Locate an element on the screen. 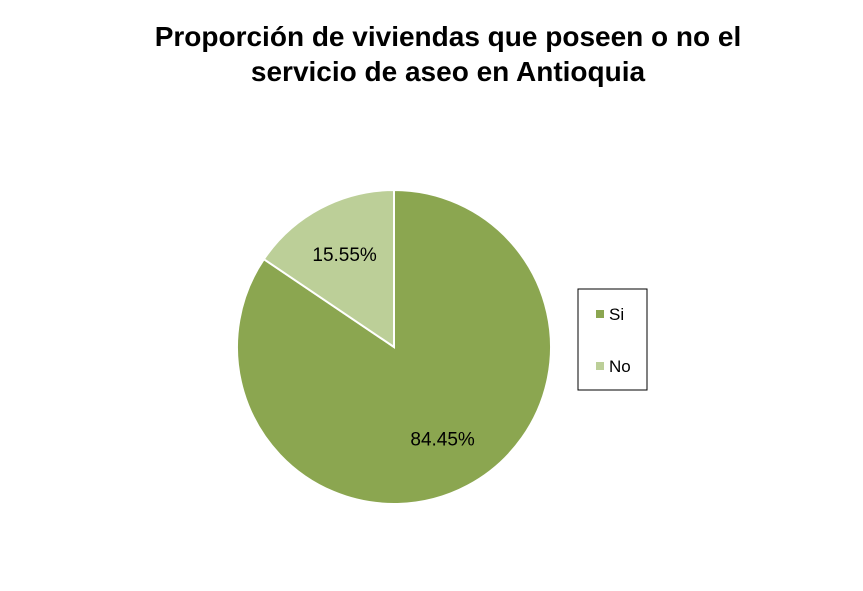 This screenshot has height=591, width=863. pie-slice-no is located at coordinates (328, 268).